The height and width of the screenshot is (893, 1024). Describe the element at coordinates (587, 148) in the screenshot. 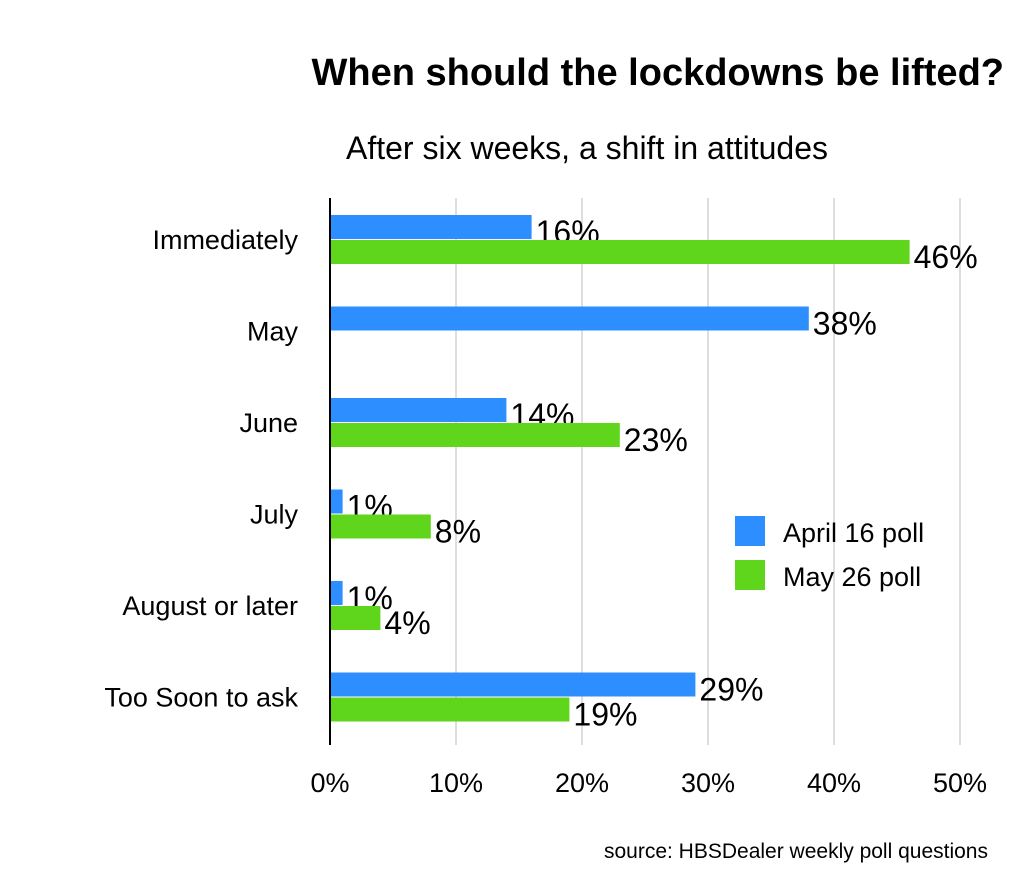

I see `chart-subtitle: After six weeks, a shift in attitudes` at that location.